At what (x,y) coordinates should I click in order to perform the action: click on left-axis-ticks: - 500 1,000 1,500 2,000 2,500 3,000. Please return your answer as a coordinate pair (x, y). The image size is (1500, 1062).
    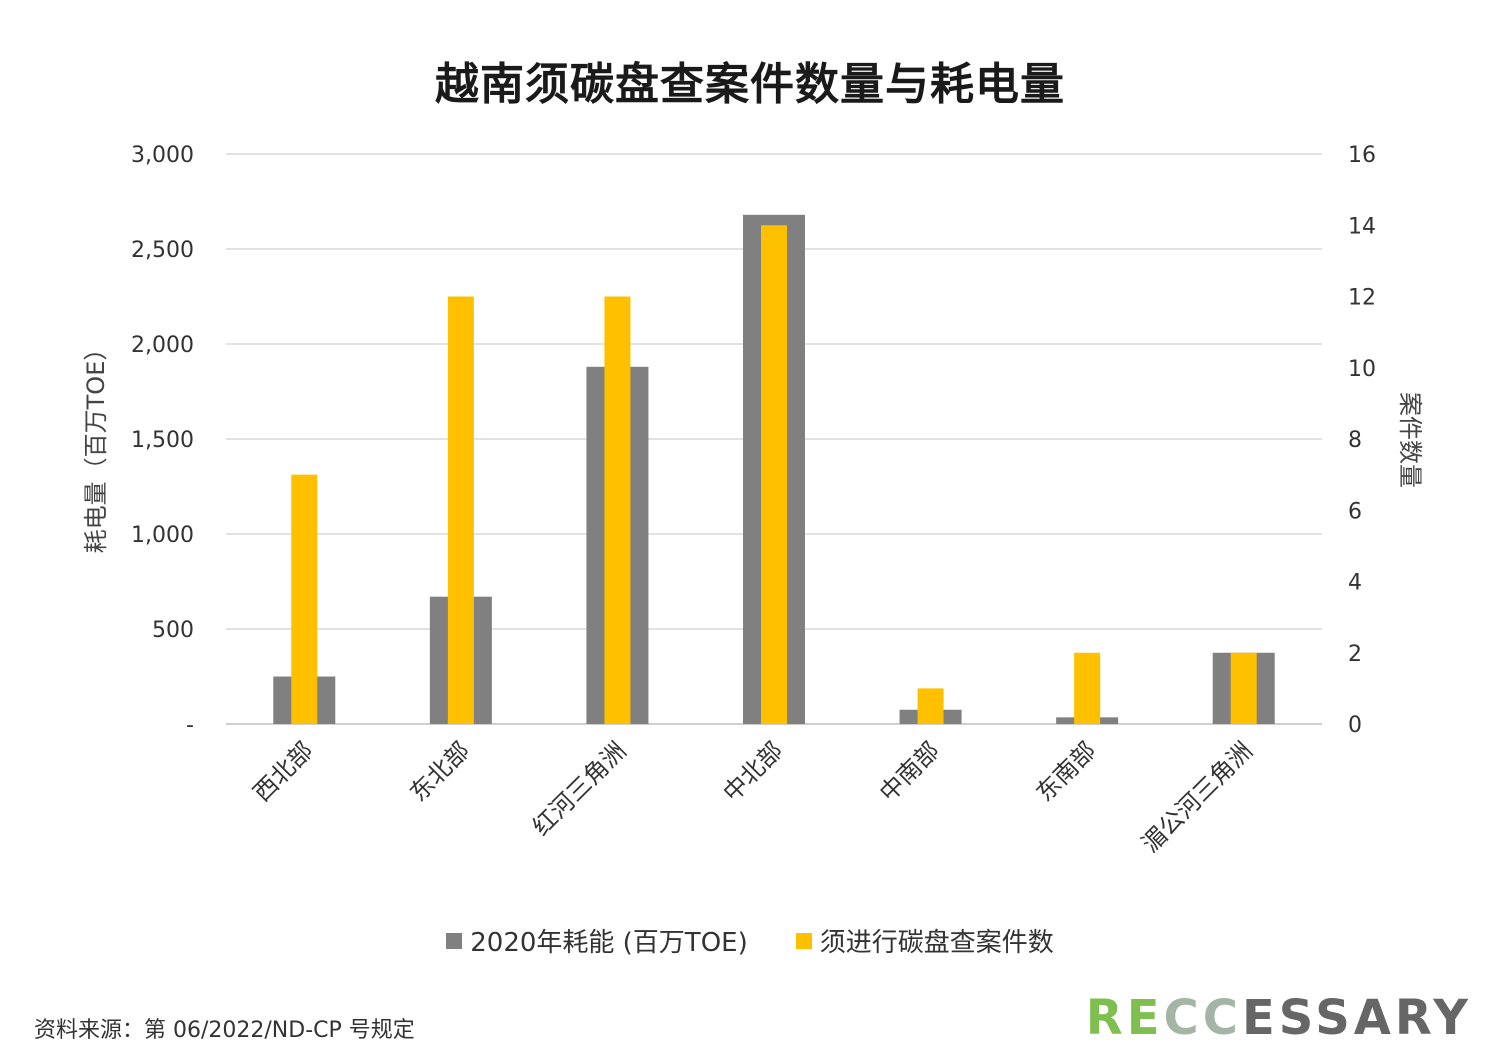
    Looking at the image, I should click on (162, 440).